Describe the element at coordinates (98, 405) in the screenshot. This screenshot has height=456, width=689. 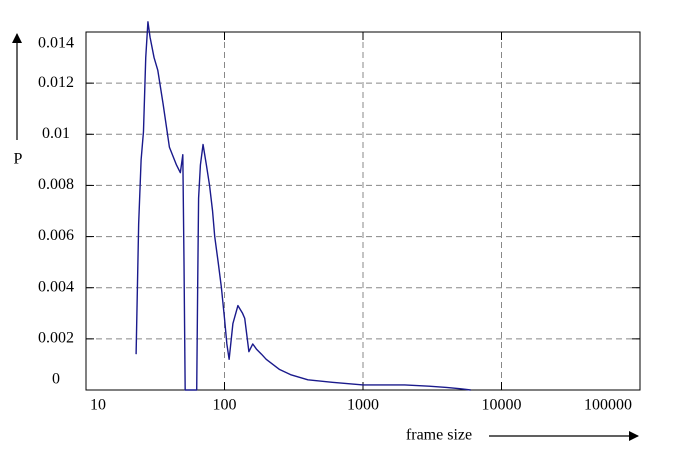
I see `x-tick-label: 10` at that location.